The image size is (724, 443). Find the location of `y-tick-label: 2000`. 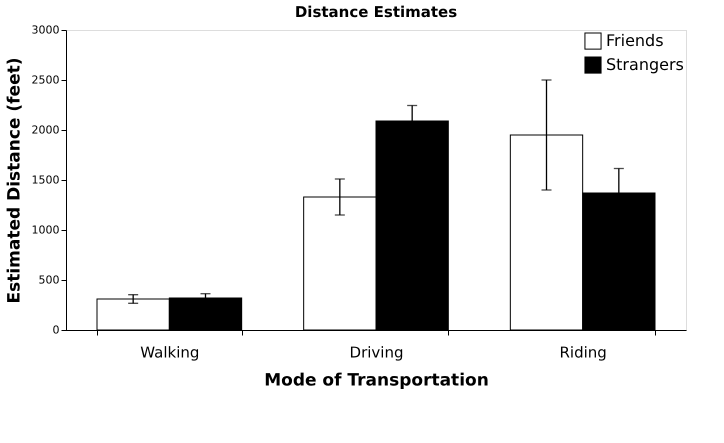

y-tick-label: 2000 is located at coordinates (46, 130).